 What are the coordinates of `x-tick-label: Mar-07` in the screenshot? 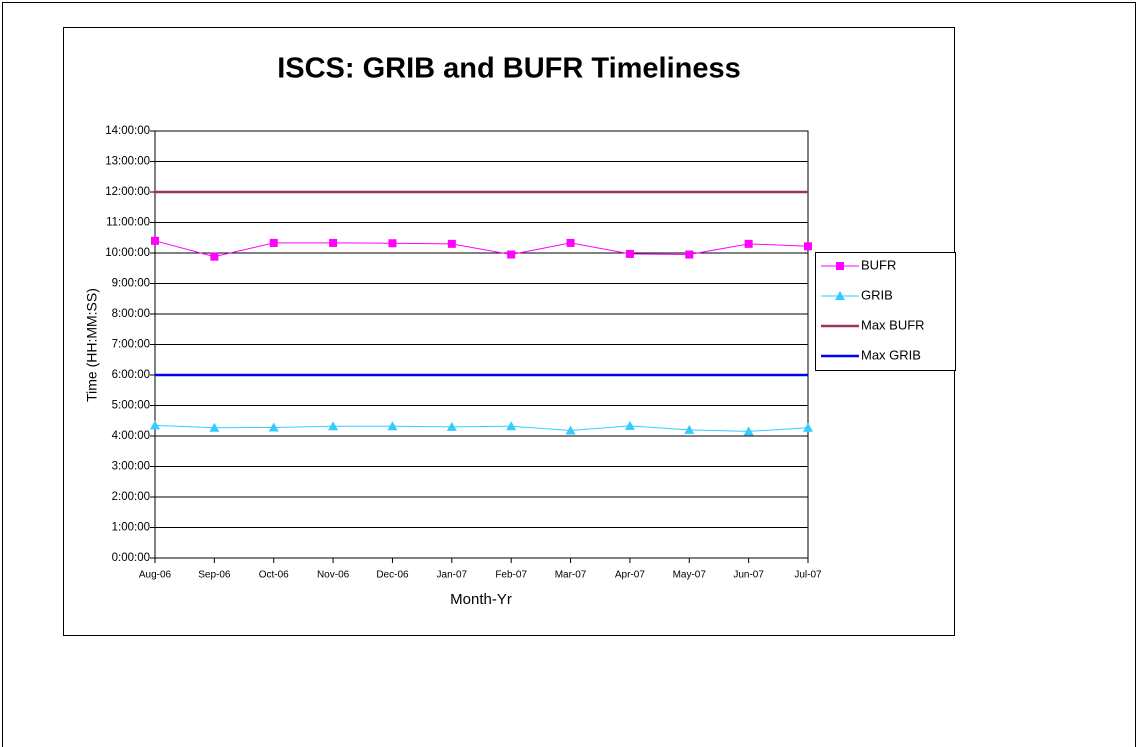 It's located at (571, 575).